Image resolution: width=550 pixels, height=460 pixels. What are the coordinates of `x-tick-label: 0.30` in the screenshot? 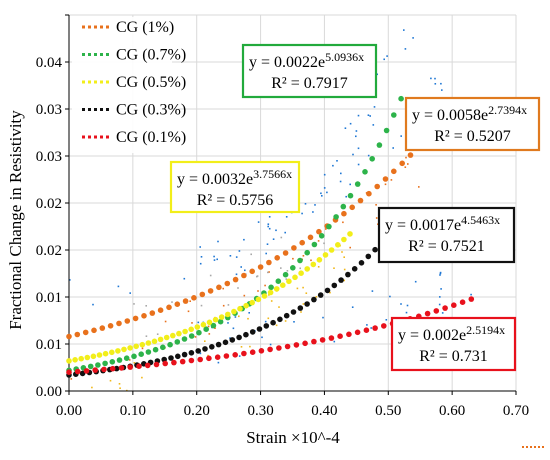 It's located at (260, 411).